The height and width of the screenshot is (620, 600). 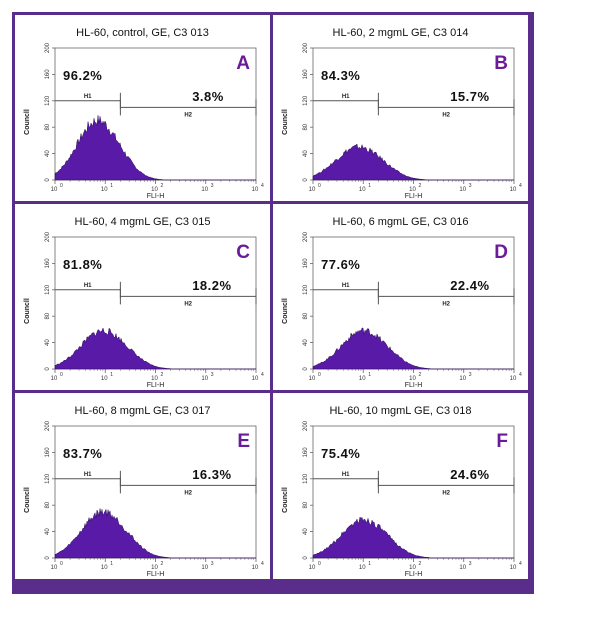 What do you see at coordinates (413, 162) in the screenshot?
I see `histogram-area` at bounding box center [413, 162].